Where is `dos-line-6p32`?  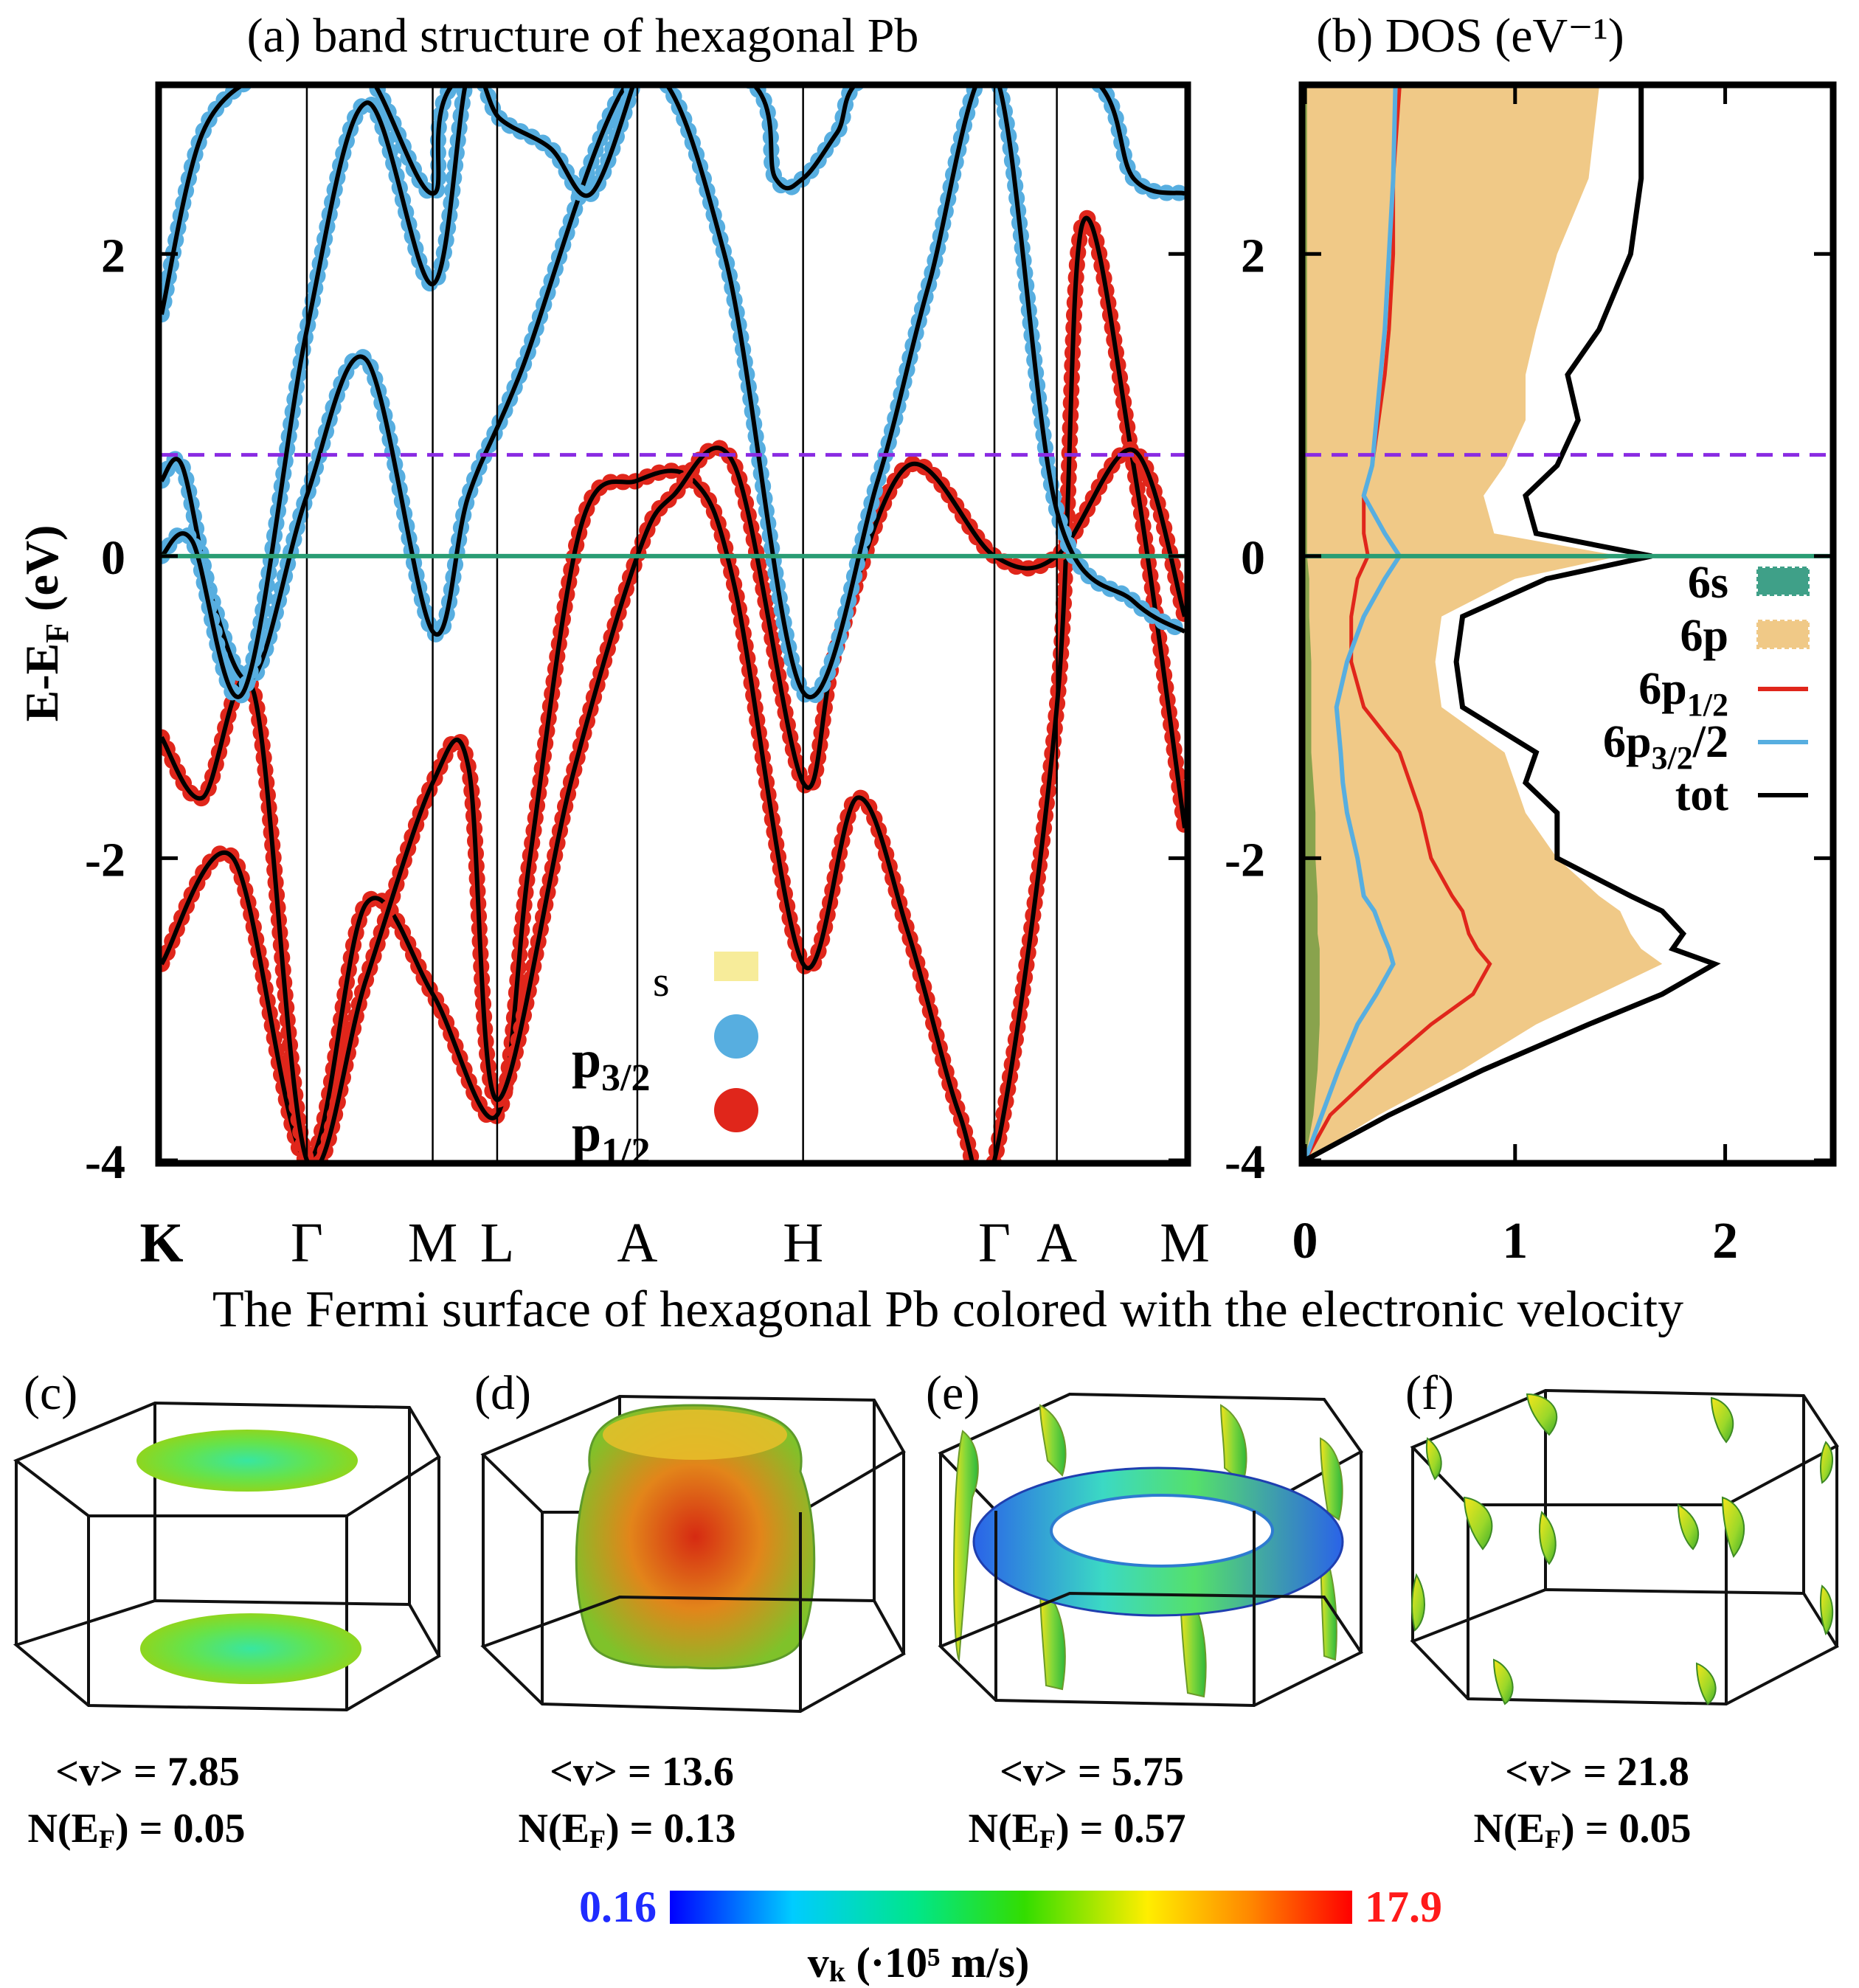
dos-line-6p32 is located at coordinates (1352, 624).